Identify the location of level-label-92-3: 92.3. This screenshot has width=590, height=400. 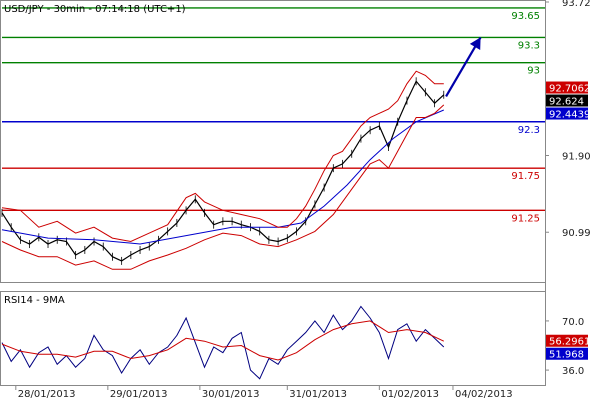
(529, 130).